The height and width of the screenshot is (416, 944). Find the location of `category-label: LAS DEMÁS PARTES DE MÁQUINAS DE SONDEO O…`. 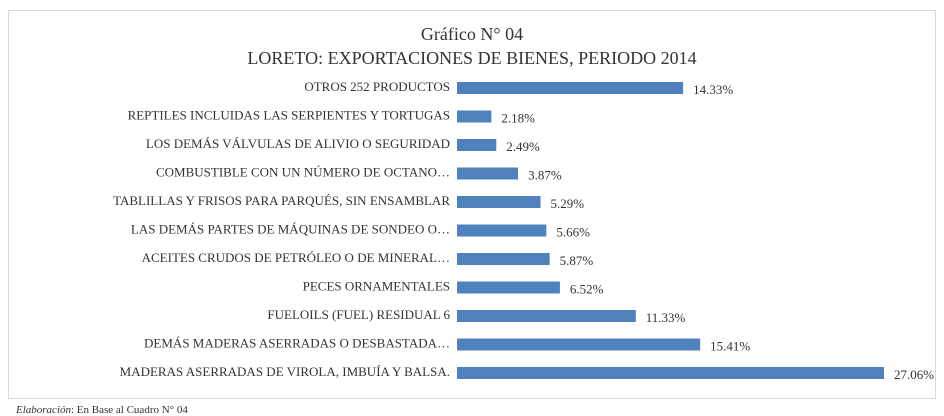

category-label: LAS DEMÁS PARTES DE MÁQUINAS DE SONDEO O… is located at coordinates (290, 228).